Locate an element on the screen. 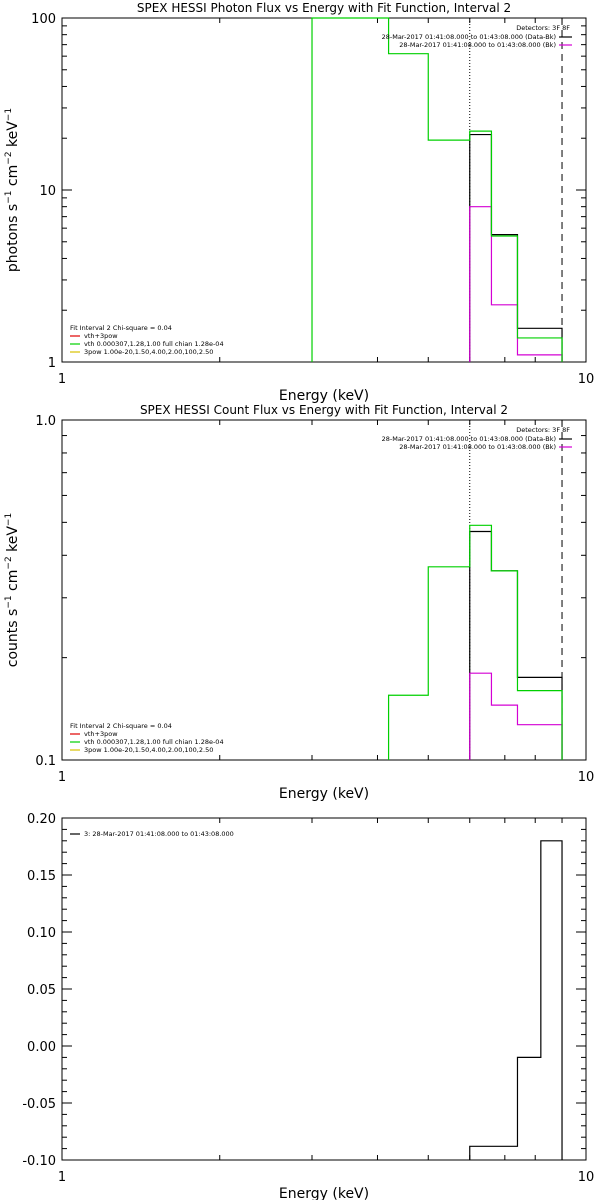 The width and height of the screenshot is (600, 1200). y-tick-label: 0.00 is located at coordinates (41, 1047).